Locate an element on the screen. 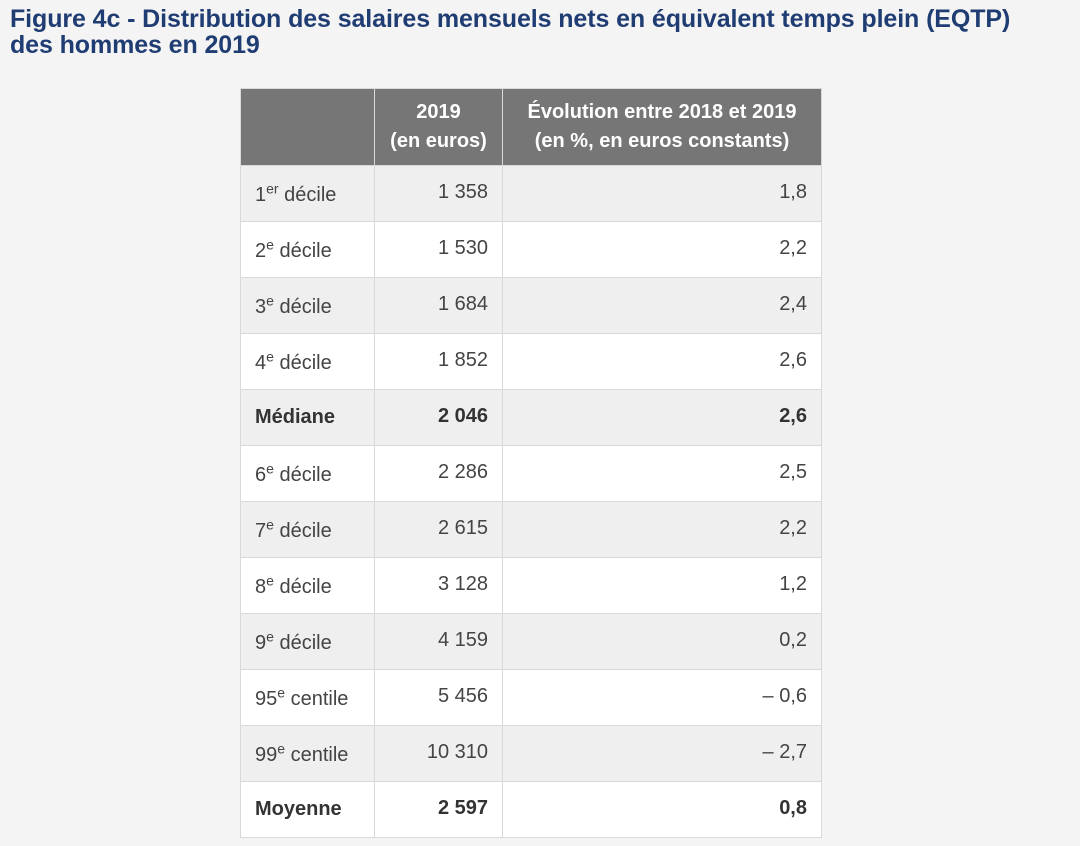 The image size is (1080, 846). table-row: 4e décile 1 852 2,6 is located at coordinates (531, 361).